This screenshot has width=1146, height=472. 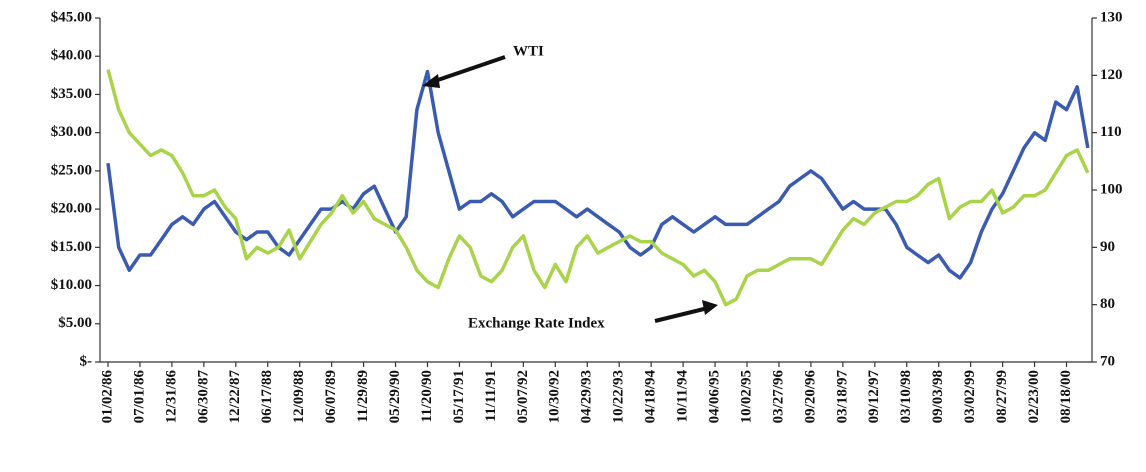 I want to click on wti-arrow, so click(x=468, y=69).